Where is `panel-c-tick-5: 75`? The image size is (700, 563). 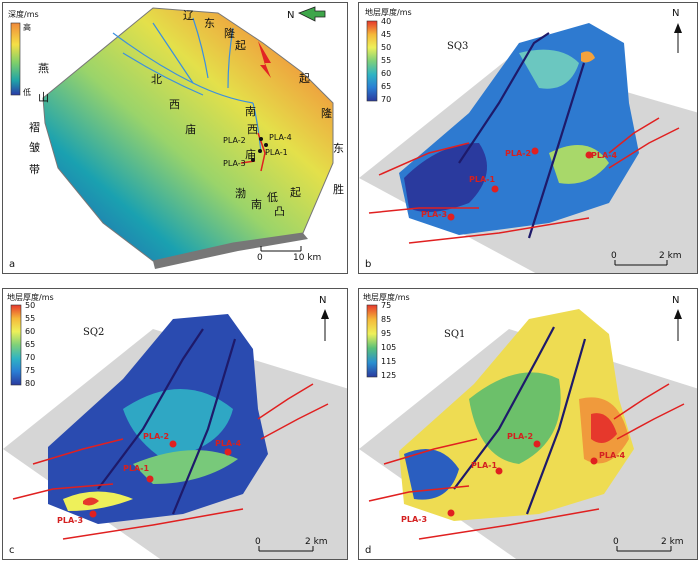
panel-c-tick-5: 75 is located at coordinates (30, 370).